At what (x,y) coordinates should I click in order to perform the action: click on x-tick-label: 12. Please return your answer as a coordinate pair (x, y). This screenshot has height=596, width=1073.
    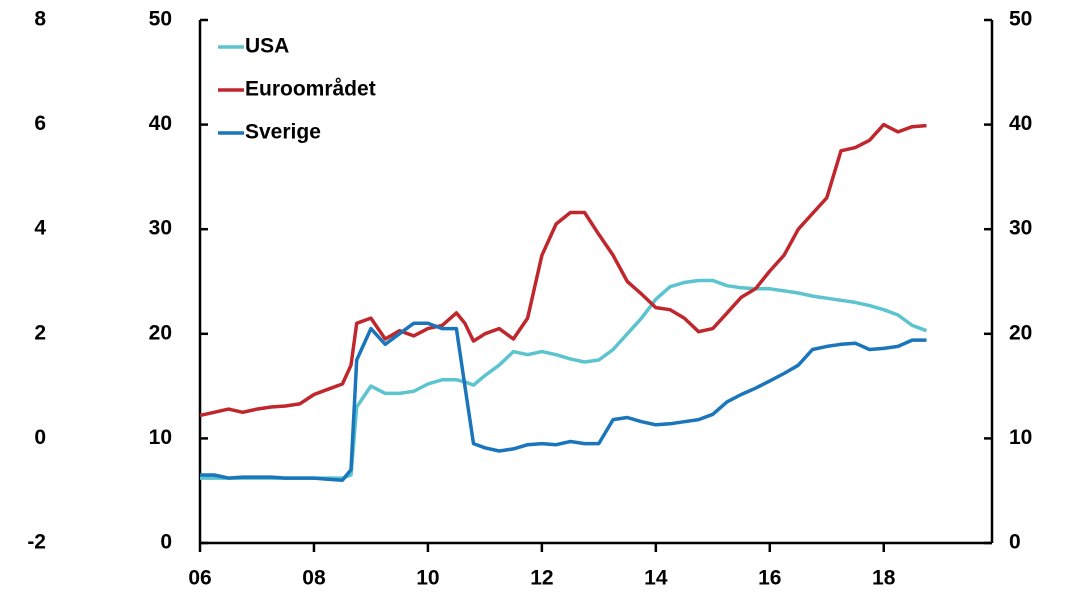
    Looking at the image, I should click on (541, 578).